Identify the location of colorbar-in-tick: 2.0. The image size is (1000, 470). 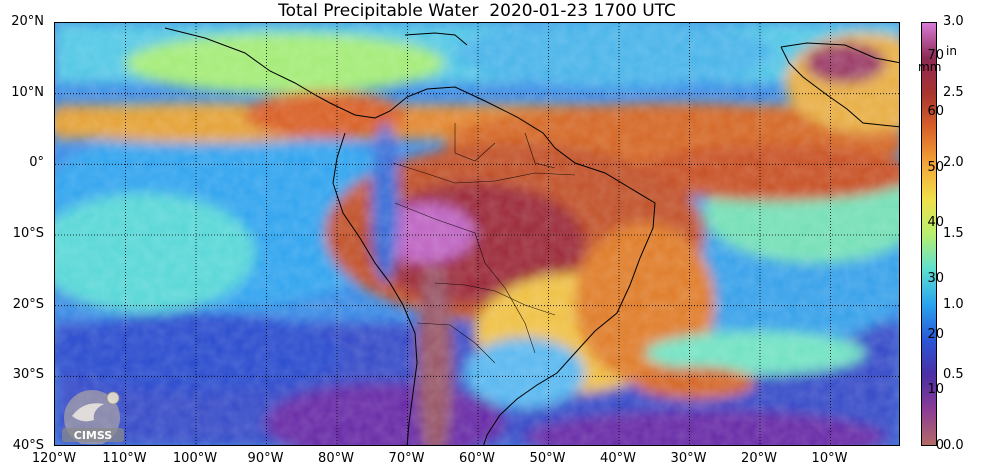
(953, 163).